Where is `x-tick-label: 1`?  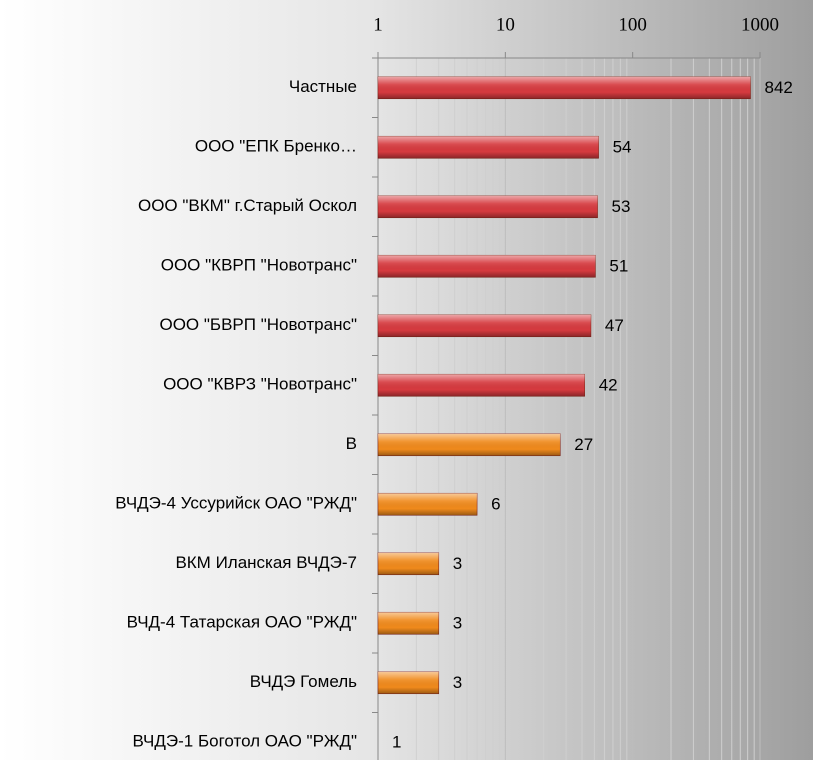 x-tick-label: 1 is located at coordinates (378, 24).